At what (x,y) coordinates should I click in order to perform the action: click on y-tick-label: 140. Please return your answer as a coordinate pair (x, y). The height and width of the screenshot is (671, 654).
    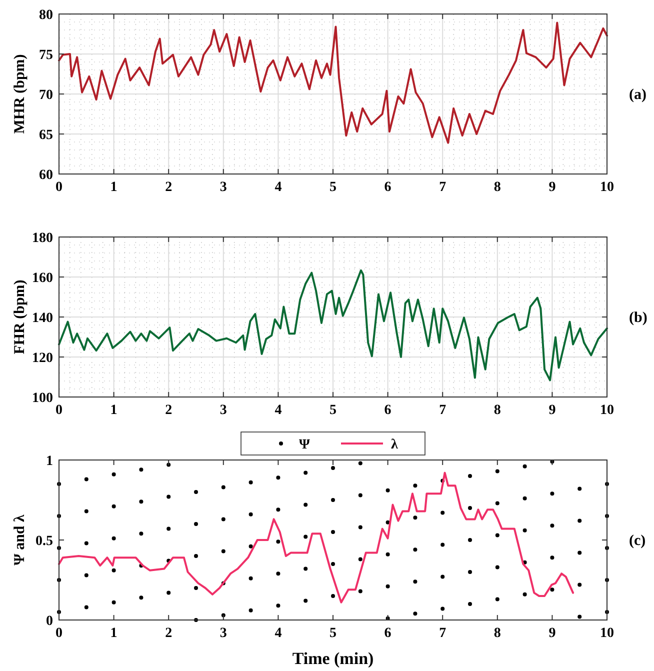
    Looking at the image, I should click on (42, 318).